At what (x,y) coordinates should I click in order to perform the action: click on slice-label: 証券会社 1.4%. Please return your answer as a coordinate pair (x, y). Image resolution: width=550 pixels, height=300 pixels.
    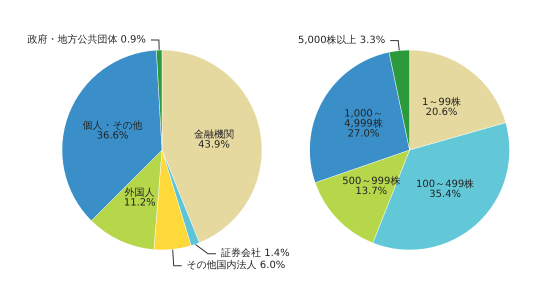
    Looking at the image, I should click on (255, 253).